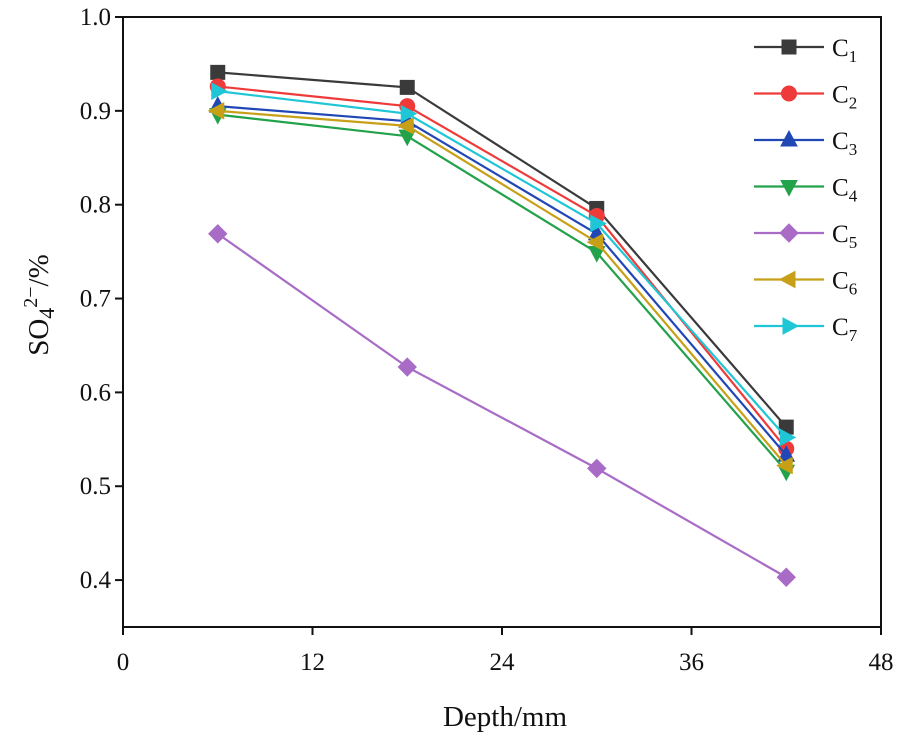  I want to click on legend-label: C3, so click(844, 143).